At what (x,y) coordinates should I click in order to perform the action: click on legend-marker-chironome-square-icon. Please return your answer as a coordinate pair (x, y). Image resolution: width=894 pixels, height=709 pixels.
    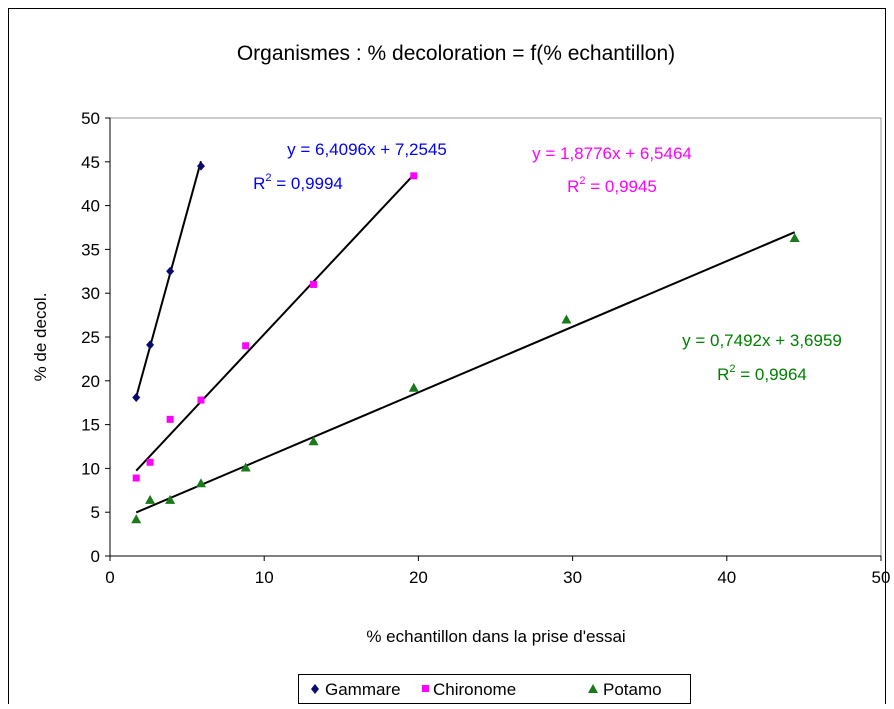
    Looking at the image, I should click on (425, 688).